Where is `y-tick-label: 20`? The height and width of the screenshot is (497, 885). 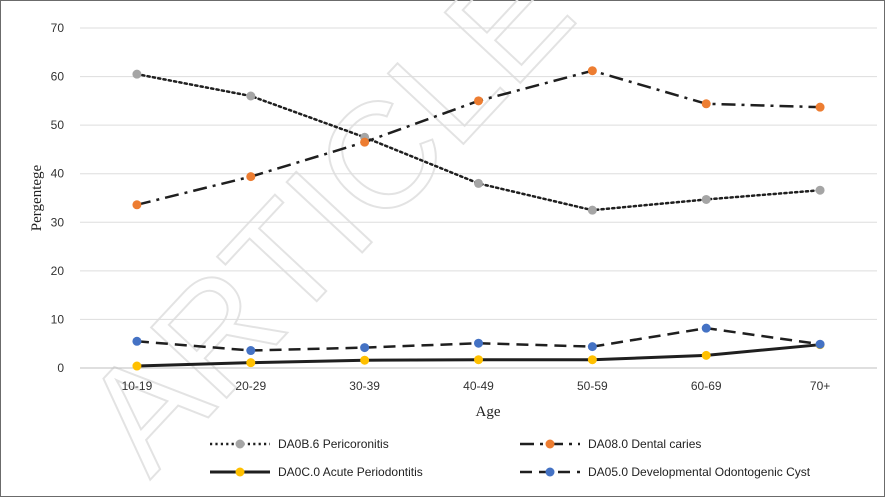 y-tick-label: 20 is located at coordinates (58, 271).